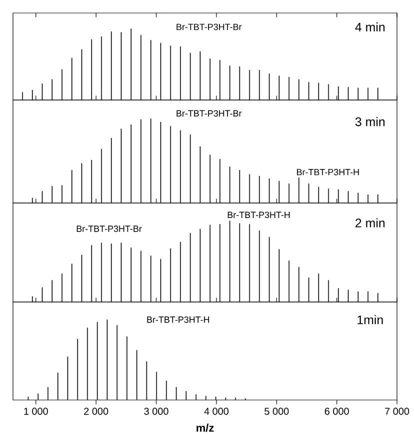 This screenshot has height=443, width=414. What do you see at coordinates (336, 411) in the screenshot?
I see `x-tick-label: 6 000` at bounding box center [336, 411].